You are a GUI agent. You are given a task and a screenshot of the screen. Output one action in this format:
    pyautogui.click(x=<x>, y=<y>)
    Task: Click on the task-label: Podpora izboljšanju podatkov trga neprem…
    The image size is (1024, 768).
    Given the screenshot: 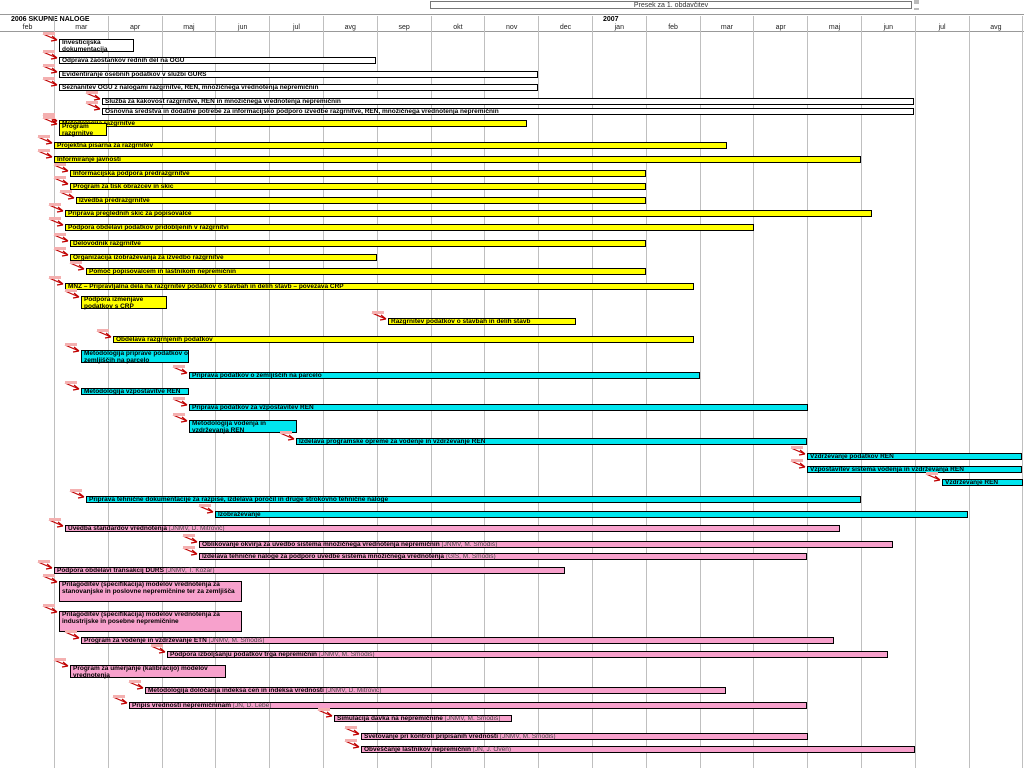 What is the action you would take?
    pyautogui.click(x=272, y=654)
    